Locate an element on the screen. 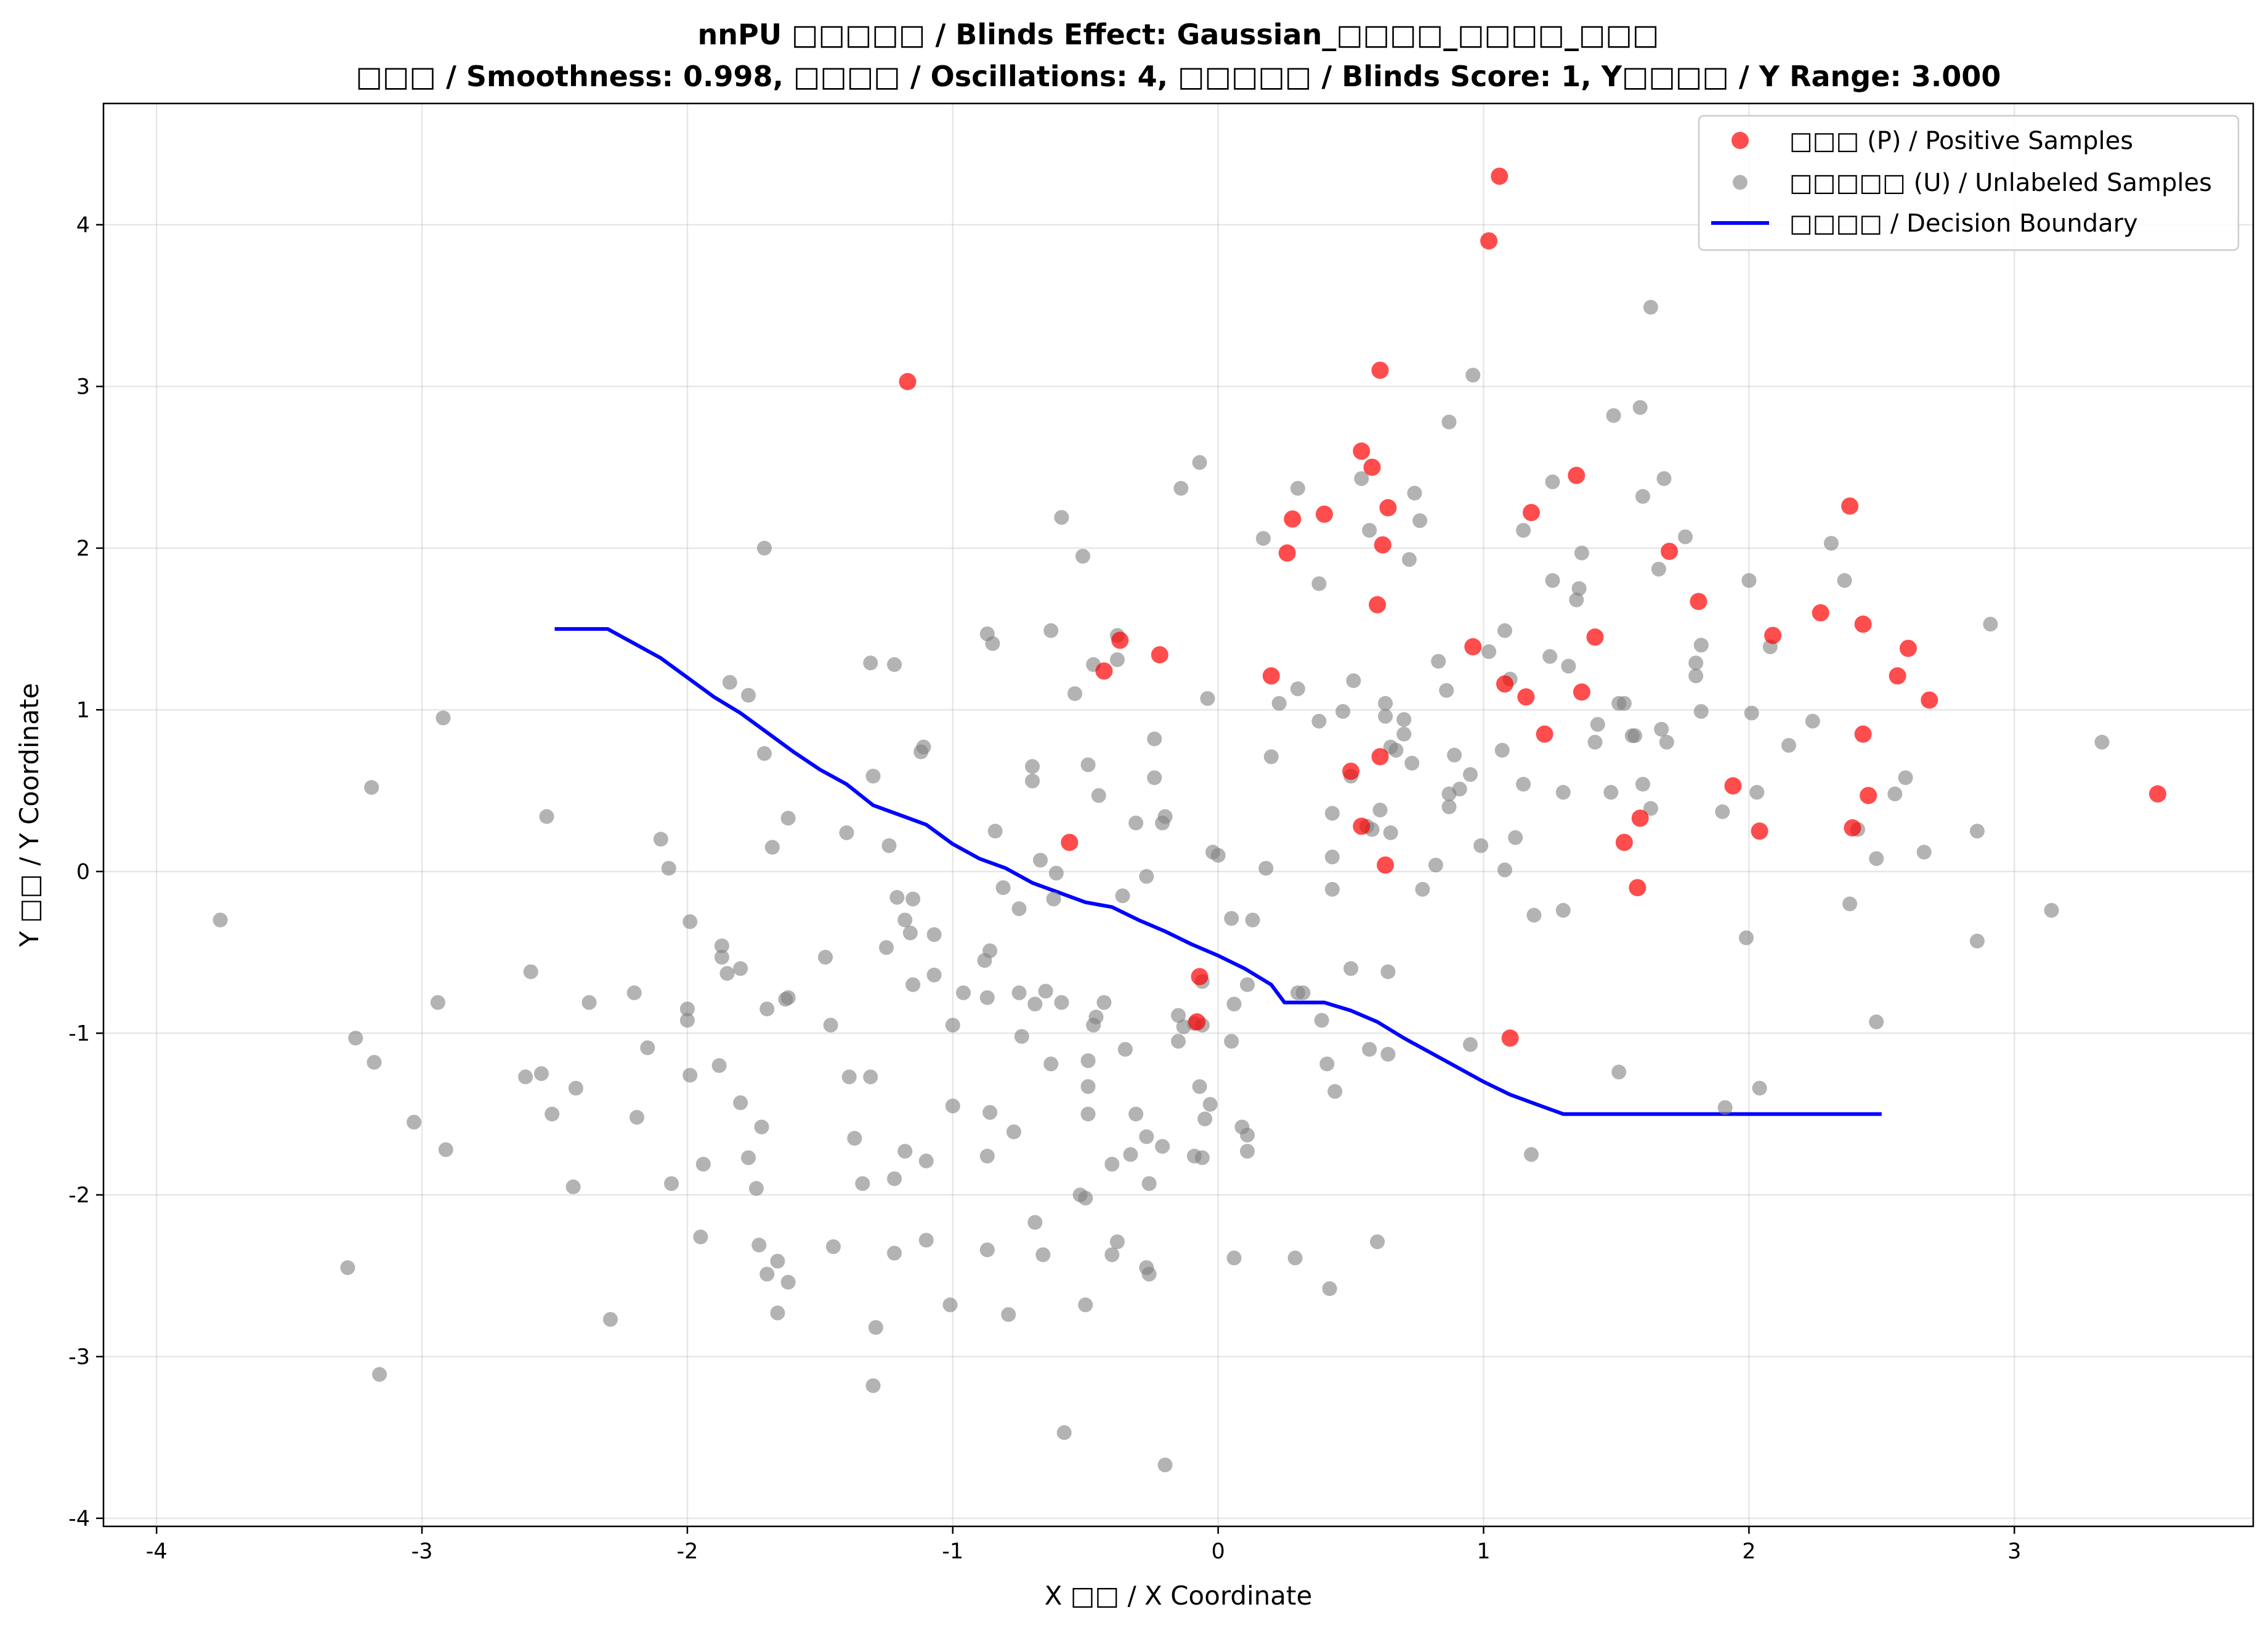 The height and width of the screenshot is (1628, 2268). x-axis-label: X □□ / X Coordinate is located at coordinates (1179, 1596).